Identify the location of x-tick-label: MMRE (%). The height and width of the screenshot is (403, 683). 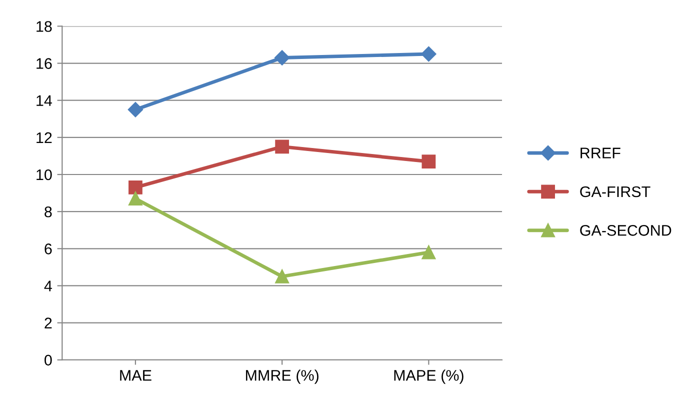
(282, 377).